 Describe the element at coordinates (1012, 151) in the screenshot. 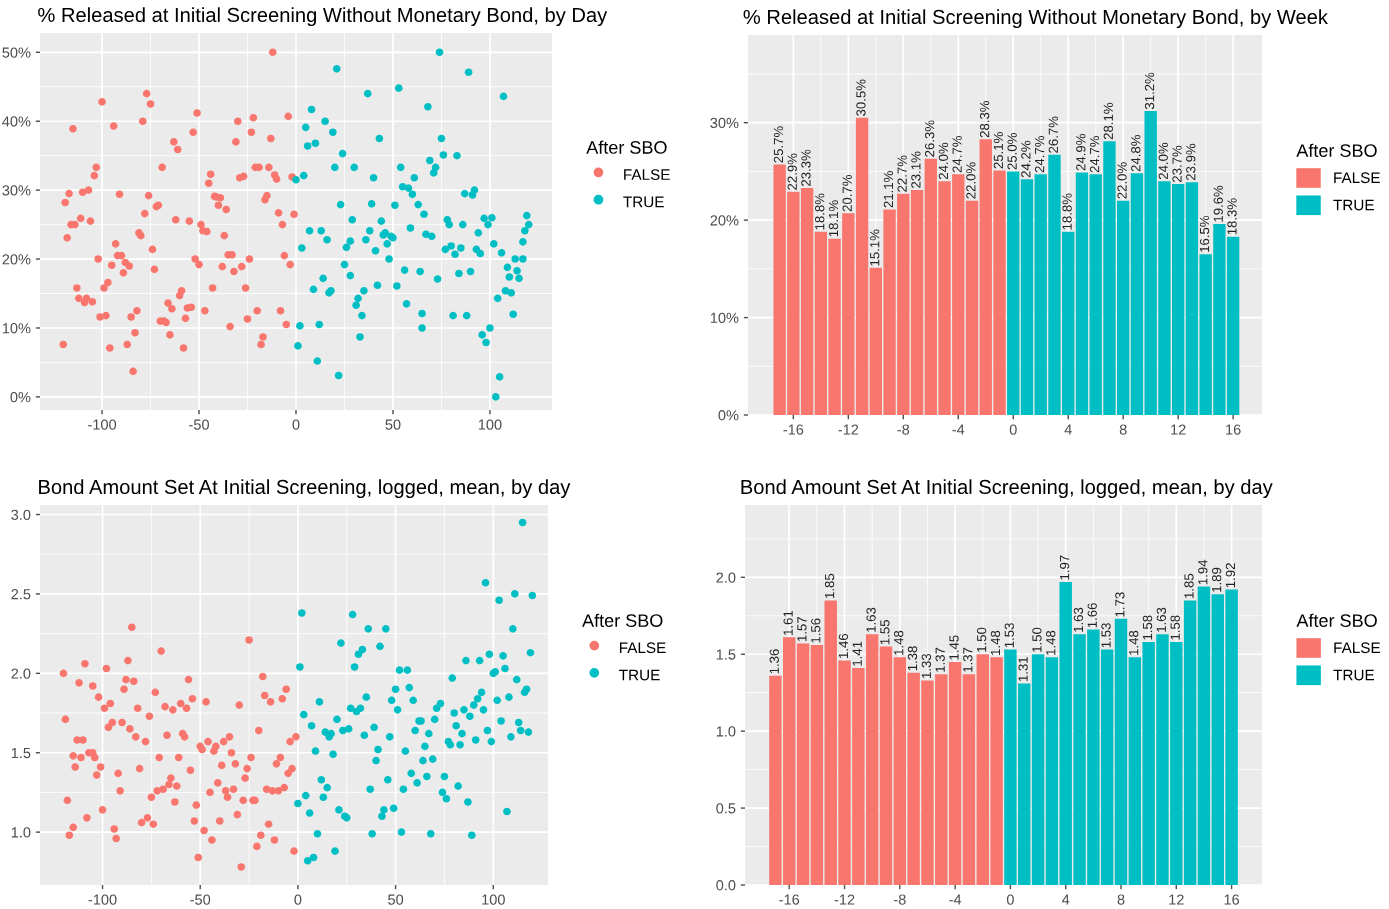

I see `data-label: 25.0%` at that location.